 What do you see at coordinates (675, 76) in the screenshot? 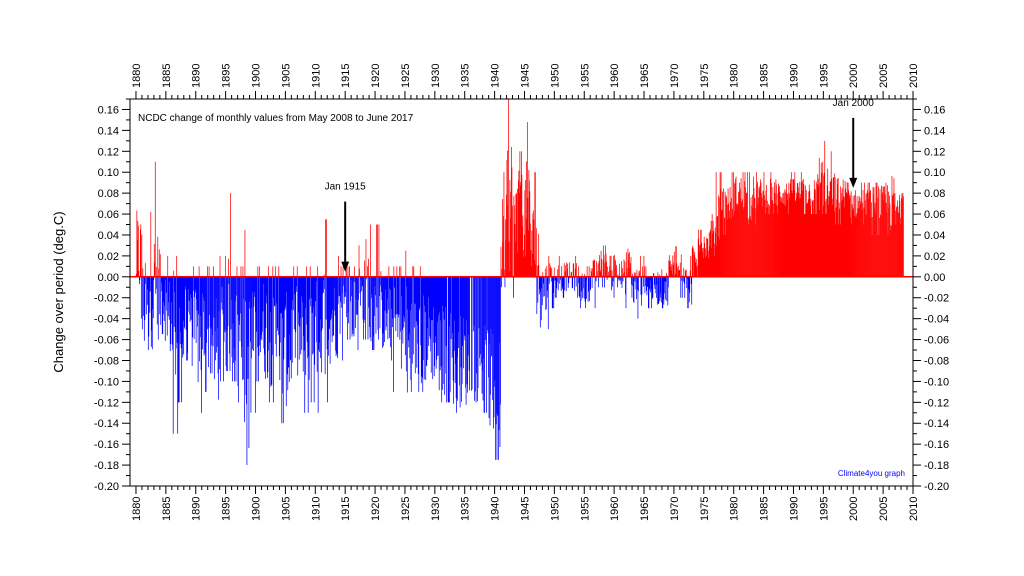
I see `x-tick-label-top: 1970` at bounding box center [675, 76].